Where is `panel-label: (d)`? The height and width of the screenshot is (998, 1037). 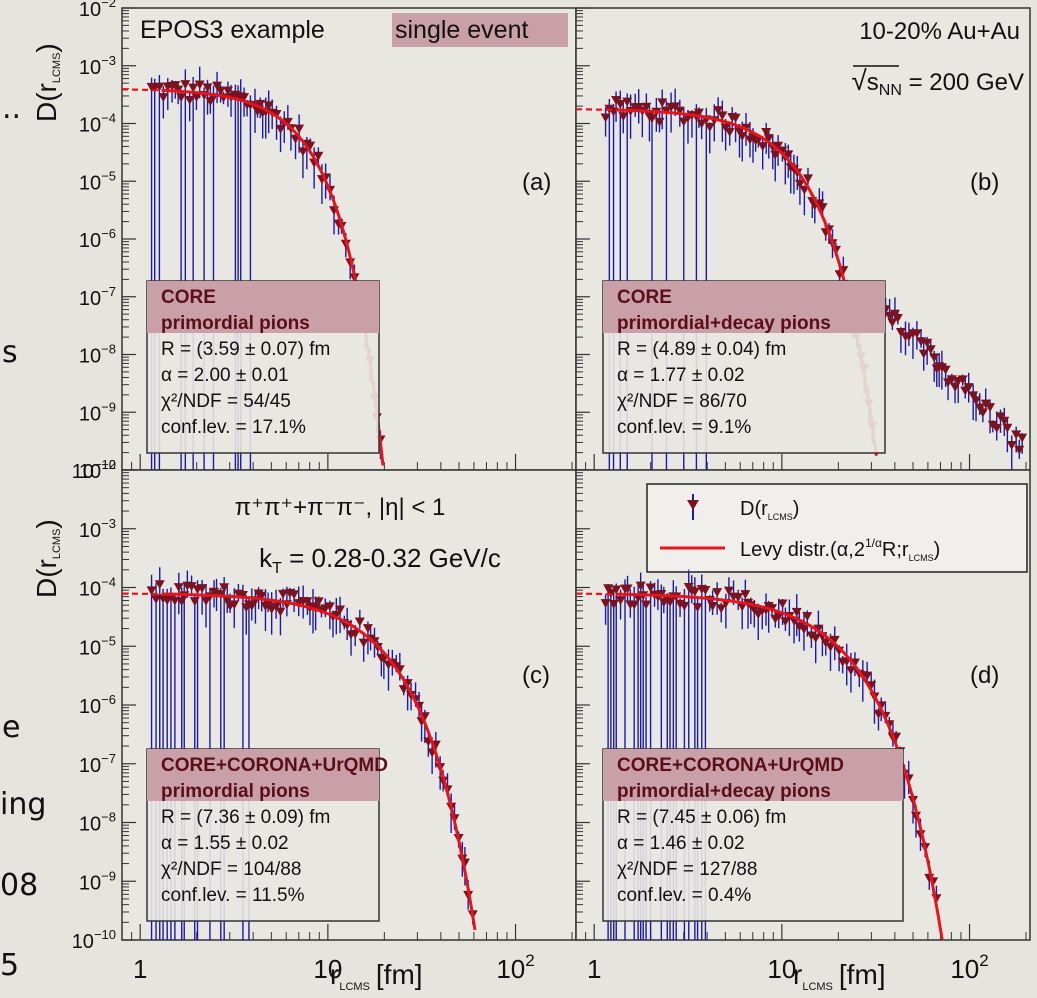
panel-label: (d) is located at coordinates (984, 675).